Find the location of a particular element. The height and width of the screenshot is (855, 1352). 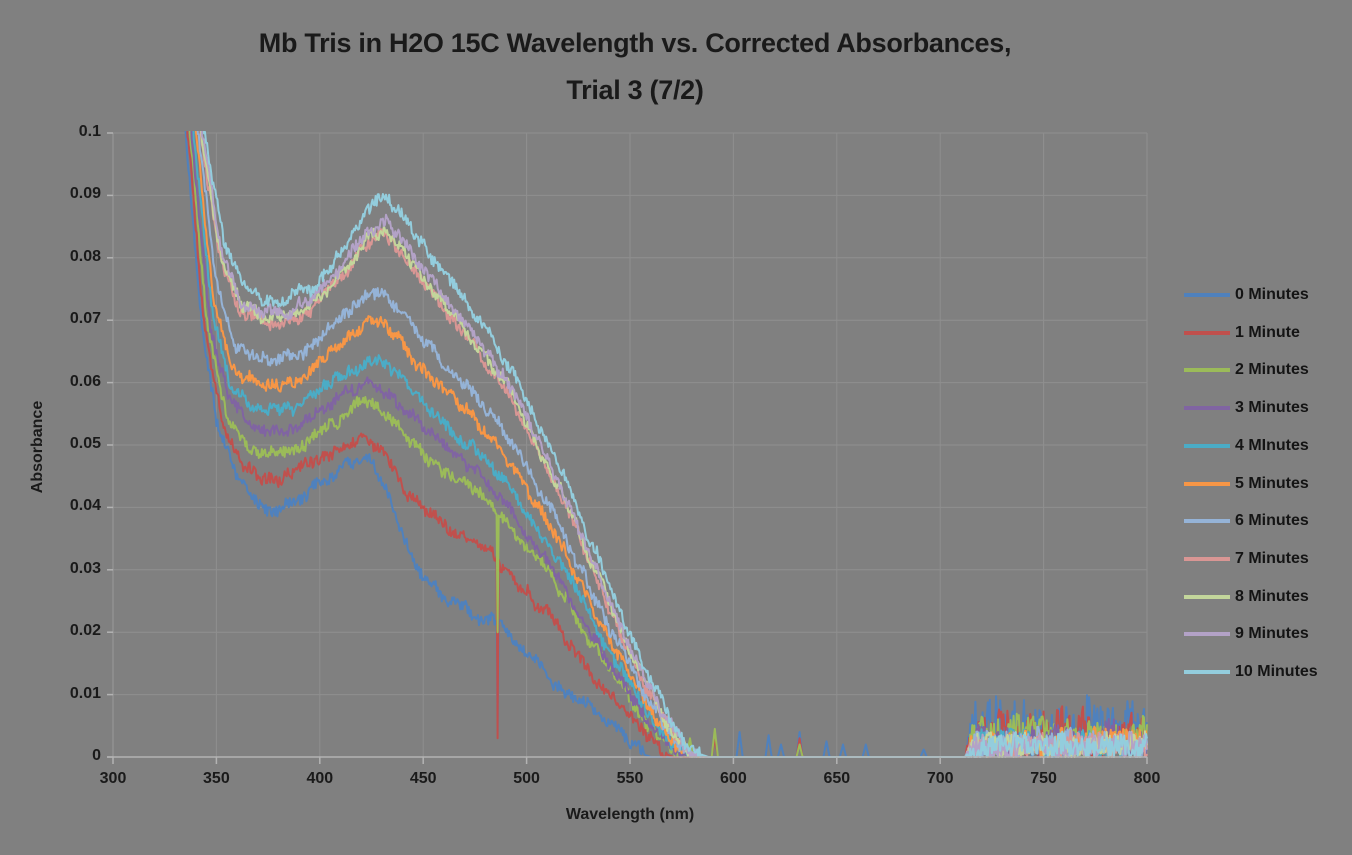

legend-label: 4 MInutes is located at coordinates (1272, 445).